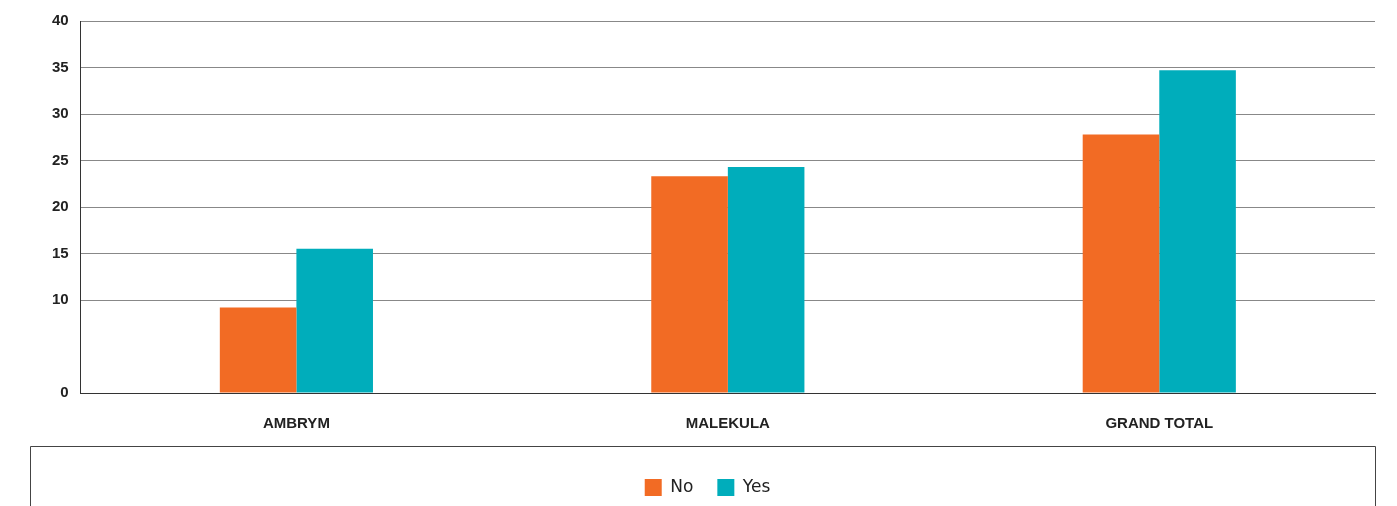  What do you see at coordinates (296, 423) in the screenshot?
I see `x-tick-label: AMBRYM` at bounding box center [296, 423].